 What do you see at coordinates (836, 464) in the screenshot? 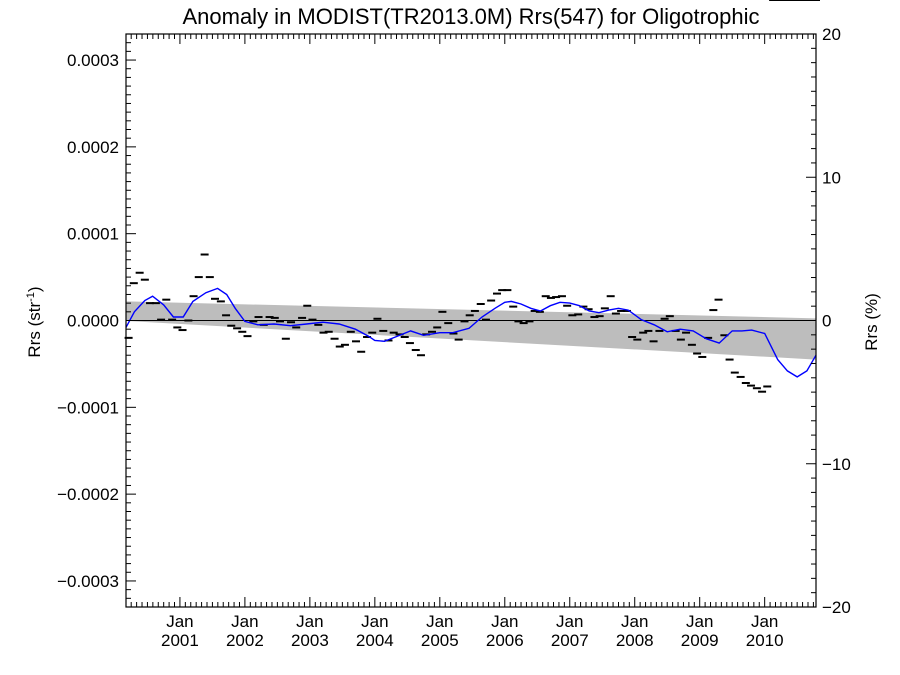
I see `y-tick-label-right: −10` at bounding box center [836, 464].